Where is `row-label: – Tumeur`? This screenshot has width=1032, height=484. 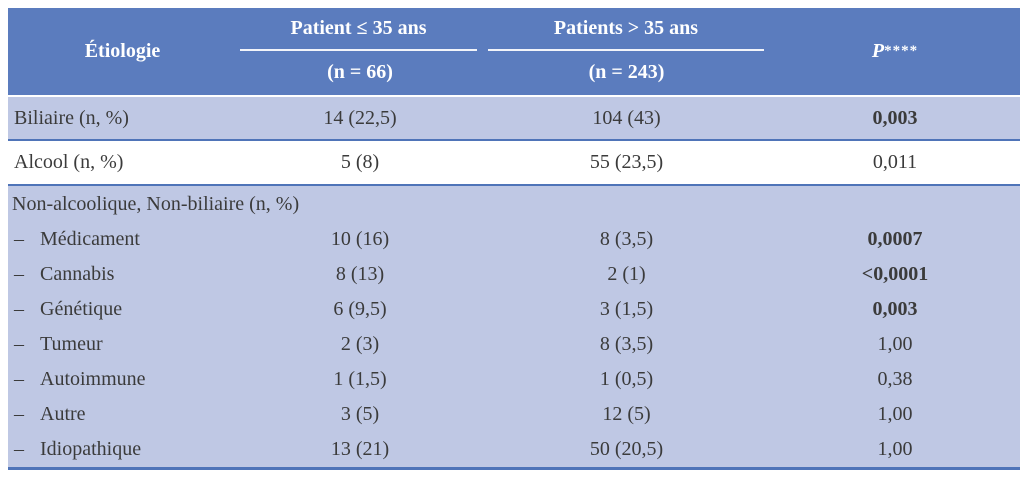
row-label: – Tumeur is located at coordinates (122, 344).